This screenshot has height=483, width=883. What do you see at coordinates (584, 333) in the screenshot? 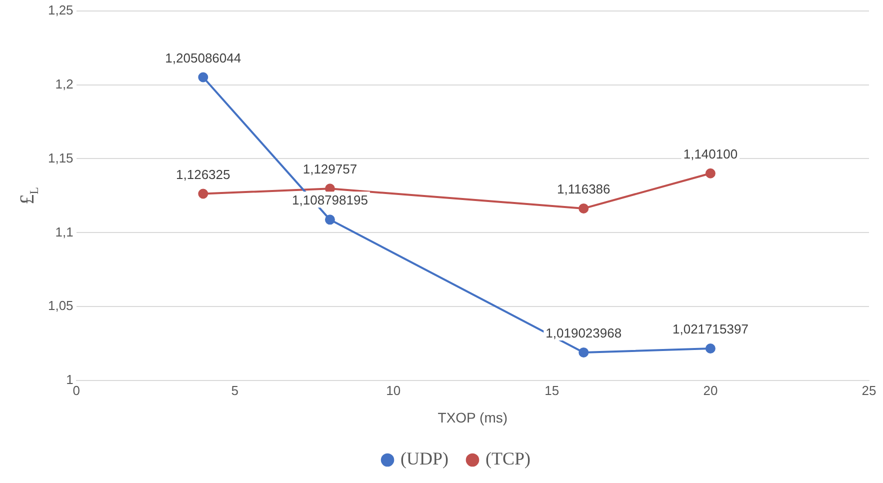
I see `data-label: 1,019023968` at bounding box center [584, 333].